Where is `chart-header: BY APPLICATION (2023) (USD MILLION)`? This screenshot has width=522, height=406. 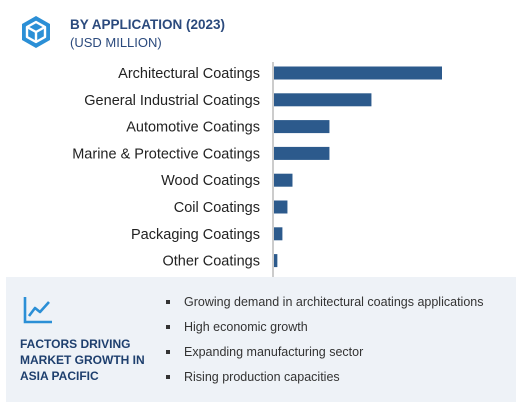 chart-header: BY APPLICATION (2023) (USD MILLION) is located at coordinates (261, 30).